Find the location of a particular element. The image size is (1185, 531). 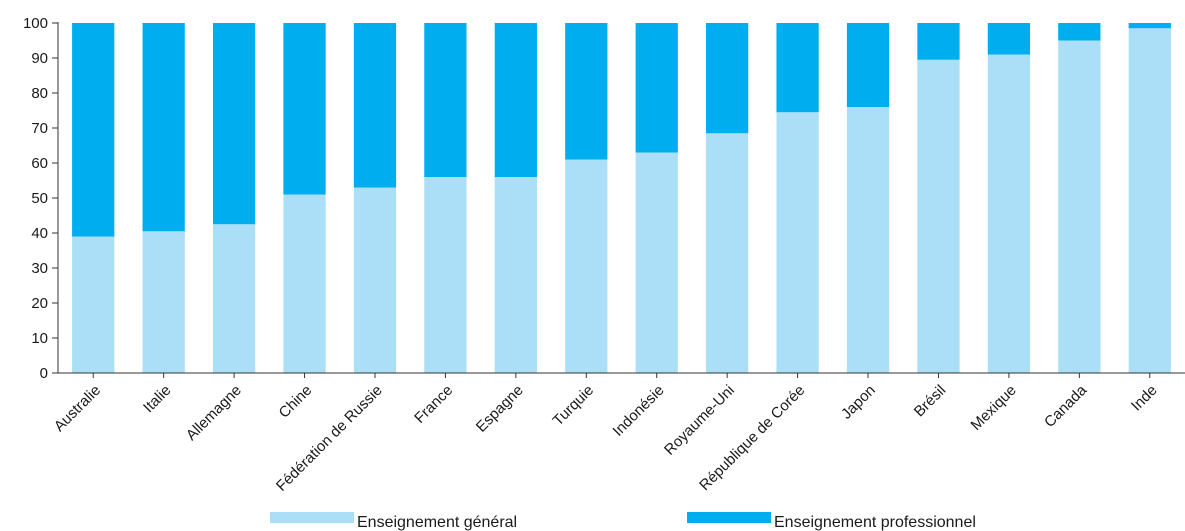

legend-label-general: Enseignement général is located at coordinates (437, 522).